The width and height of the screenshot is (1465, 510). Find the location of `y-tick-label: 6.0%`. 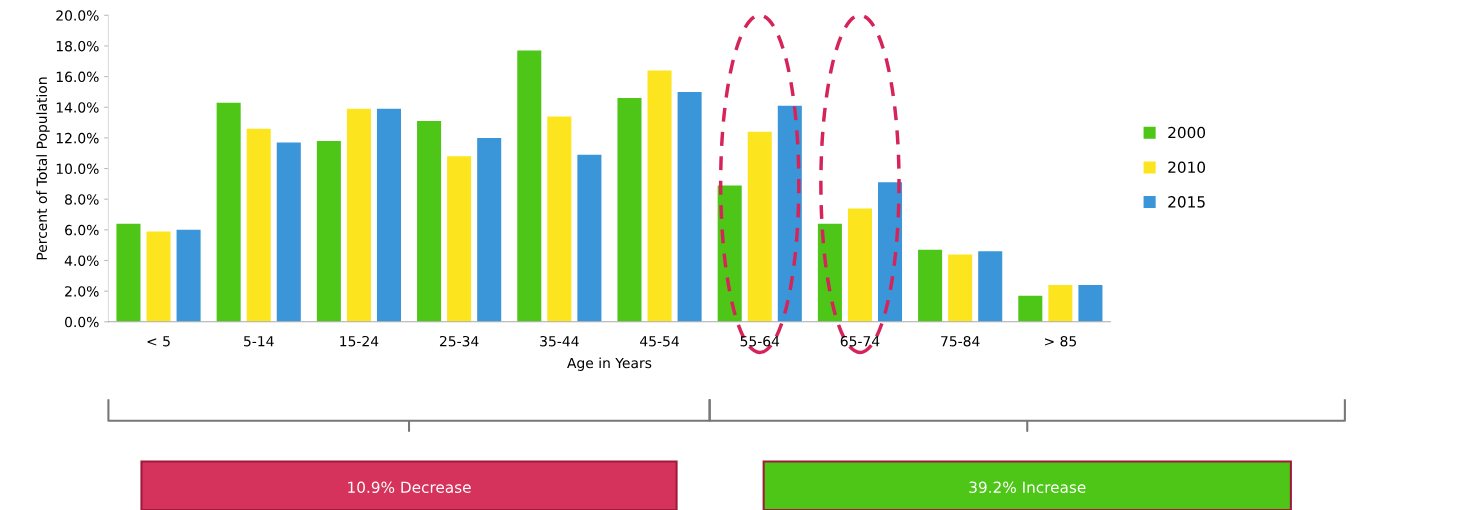

y-tick-label: 6.0% is located at coordinates (82, 230).